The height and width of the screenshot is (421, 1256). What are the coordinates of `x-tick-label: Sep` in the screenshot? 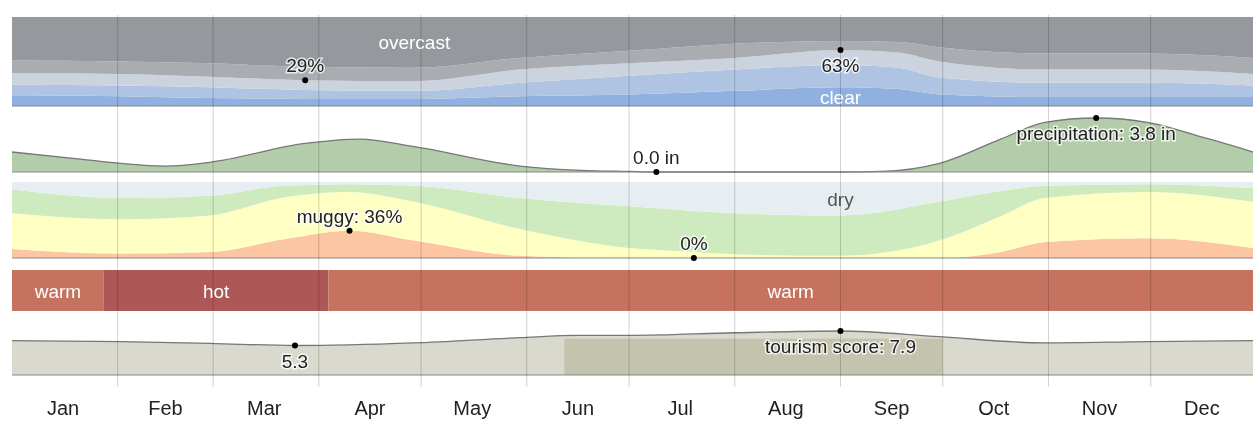 It's located at (891, 408).